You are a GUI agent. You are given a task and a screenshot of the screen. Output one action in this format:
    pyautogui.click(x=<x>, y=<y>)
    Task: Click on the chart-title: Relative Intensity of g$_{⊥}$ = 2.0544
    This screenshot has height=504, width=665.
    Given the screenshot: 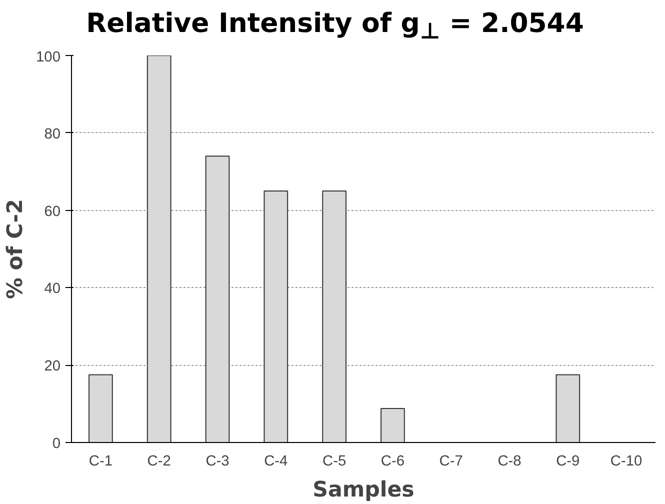 What is the action you would take?
    pyautogui.click(x=335, y=26)
    